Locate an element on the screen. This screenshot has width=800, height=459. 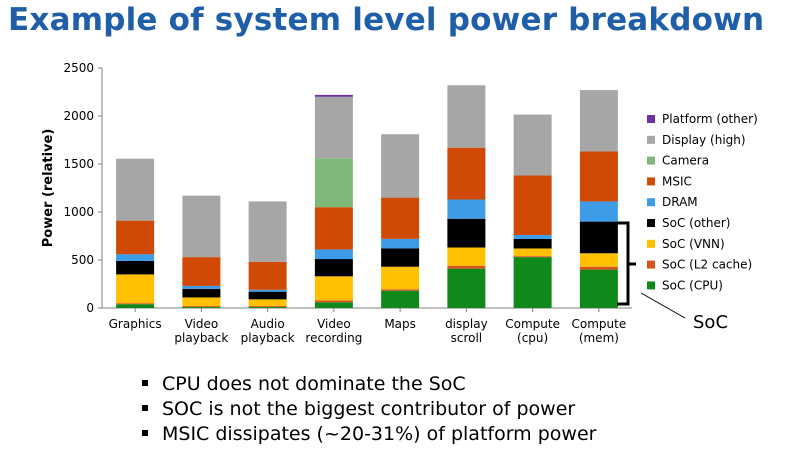
bullet-text: CPU does not dominate the SoC is located at coordinates (314, 384).